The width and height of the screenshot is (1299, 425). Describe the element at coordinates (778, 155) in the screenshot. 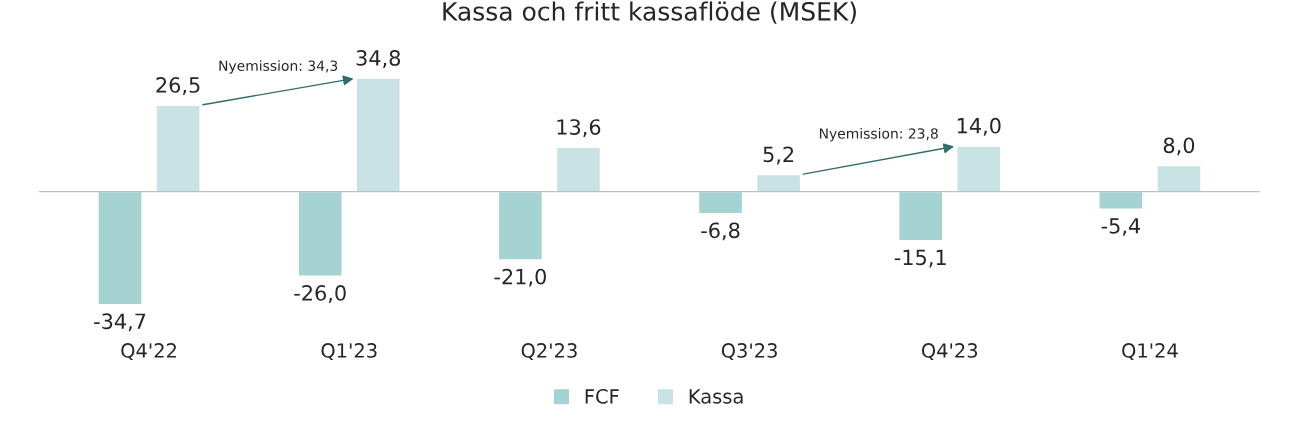

I see `data-label: 5,2` at that location.